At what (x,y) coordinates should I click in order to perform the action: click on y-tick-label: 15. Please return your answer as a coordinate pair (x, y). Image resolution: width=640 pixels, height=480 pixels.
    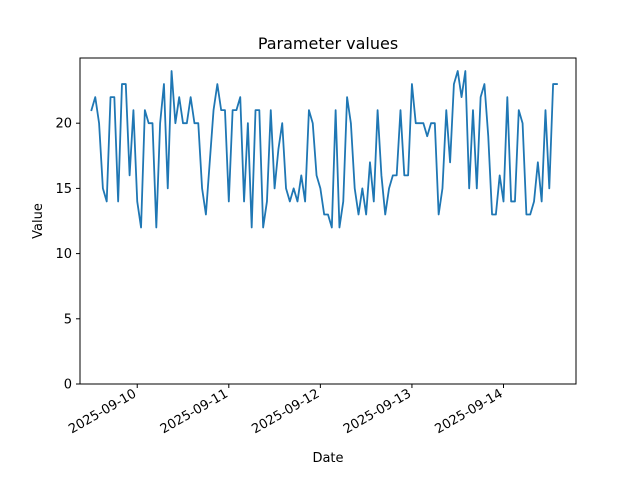
    Looking at the image, I should click on (63, 189).